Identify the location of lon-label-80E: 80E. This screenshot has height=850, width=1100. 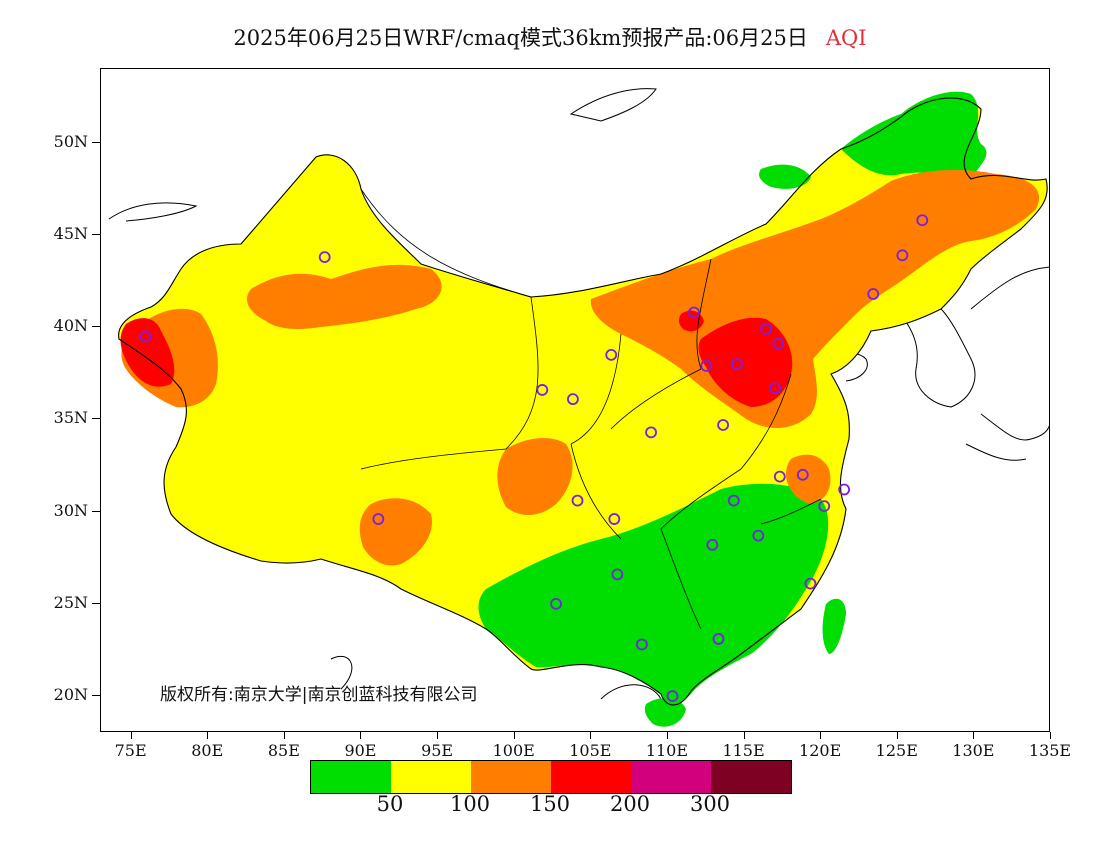
(207, 750).